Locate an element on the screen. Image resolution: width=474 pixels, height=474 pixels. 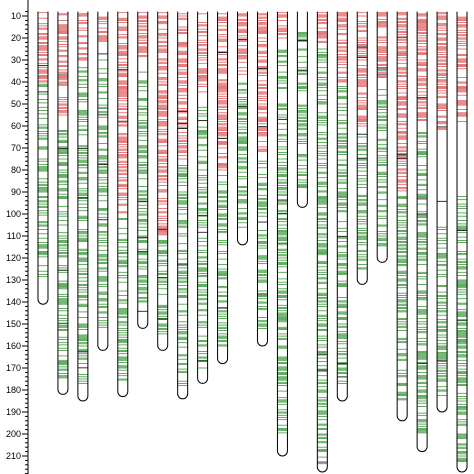
axis-tick-label: 20 is located at coordinates (16, 38).